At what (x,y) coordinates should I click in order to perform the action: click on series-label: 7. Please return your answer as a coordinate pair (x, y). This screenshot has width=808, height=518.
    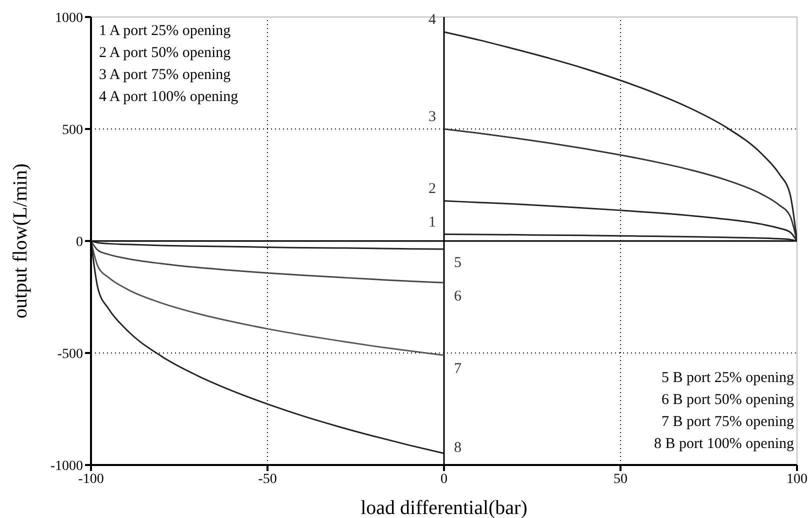
    Looking at the image, I should click on (458, 369).